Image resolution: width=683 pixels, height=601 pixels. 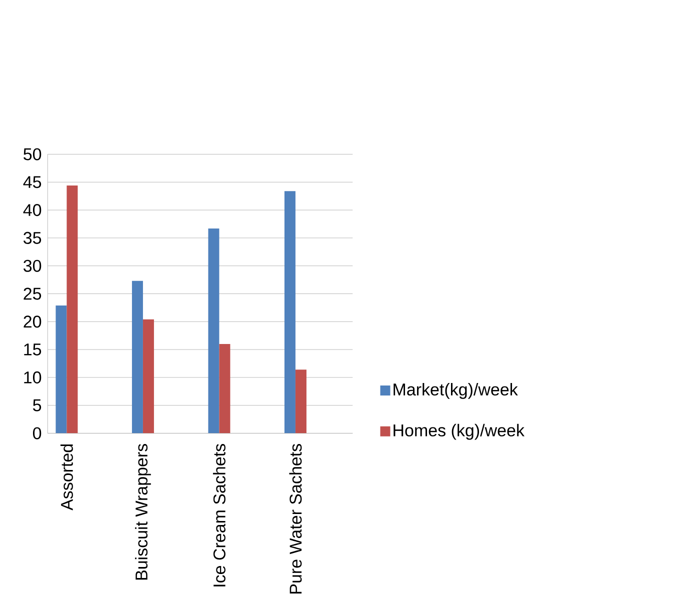 I want to click on y-tick-label: 45, so click(x=32, y=182).